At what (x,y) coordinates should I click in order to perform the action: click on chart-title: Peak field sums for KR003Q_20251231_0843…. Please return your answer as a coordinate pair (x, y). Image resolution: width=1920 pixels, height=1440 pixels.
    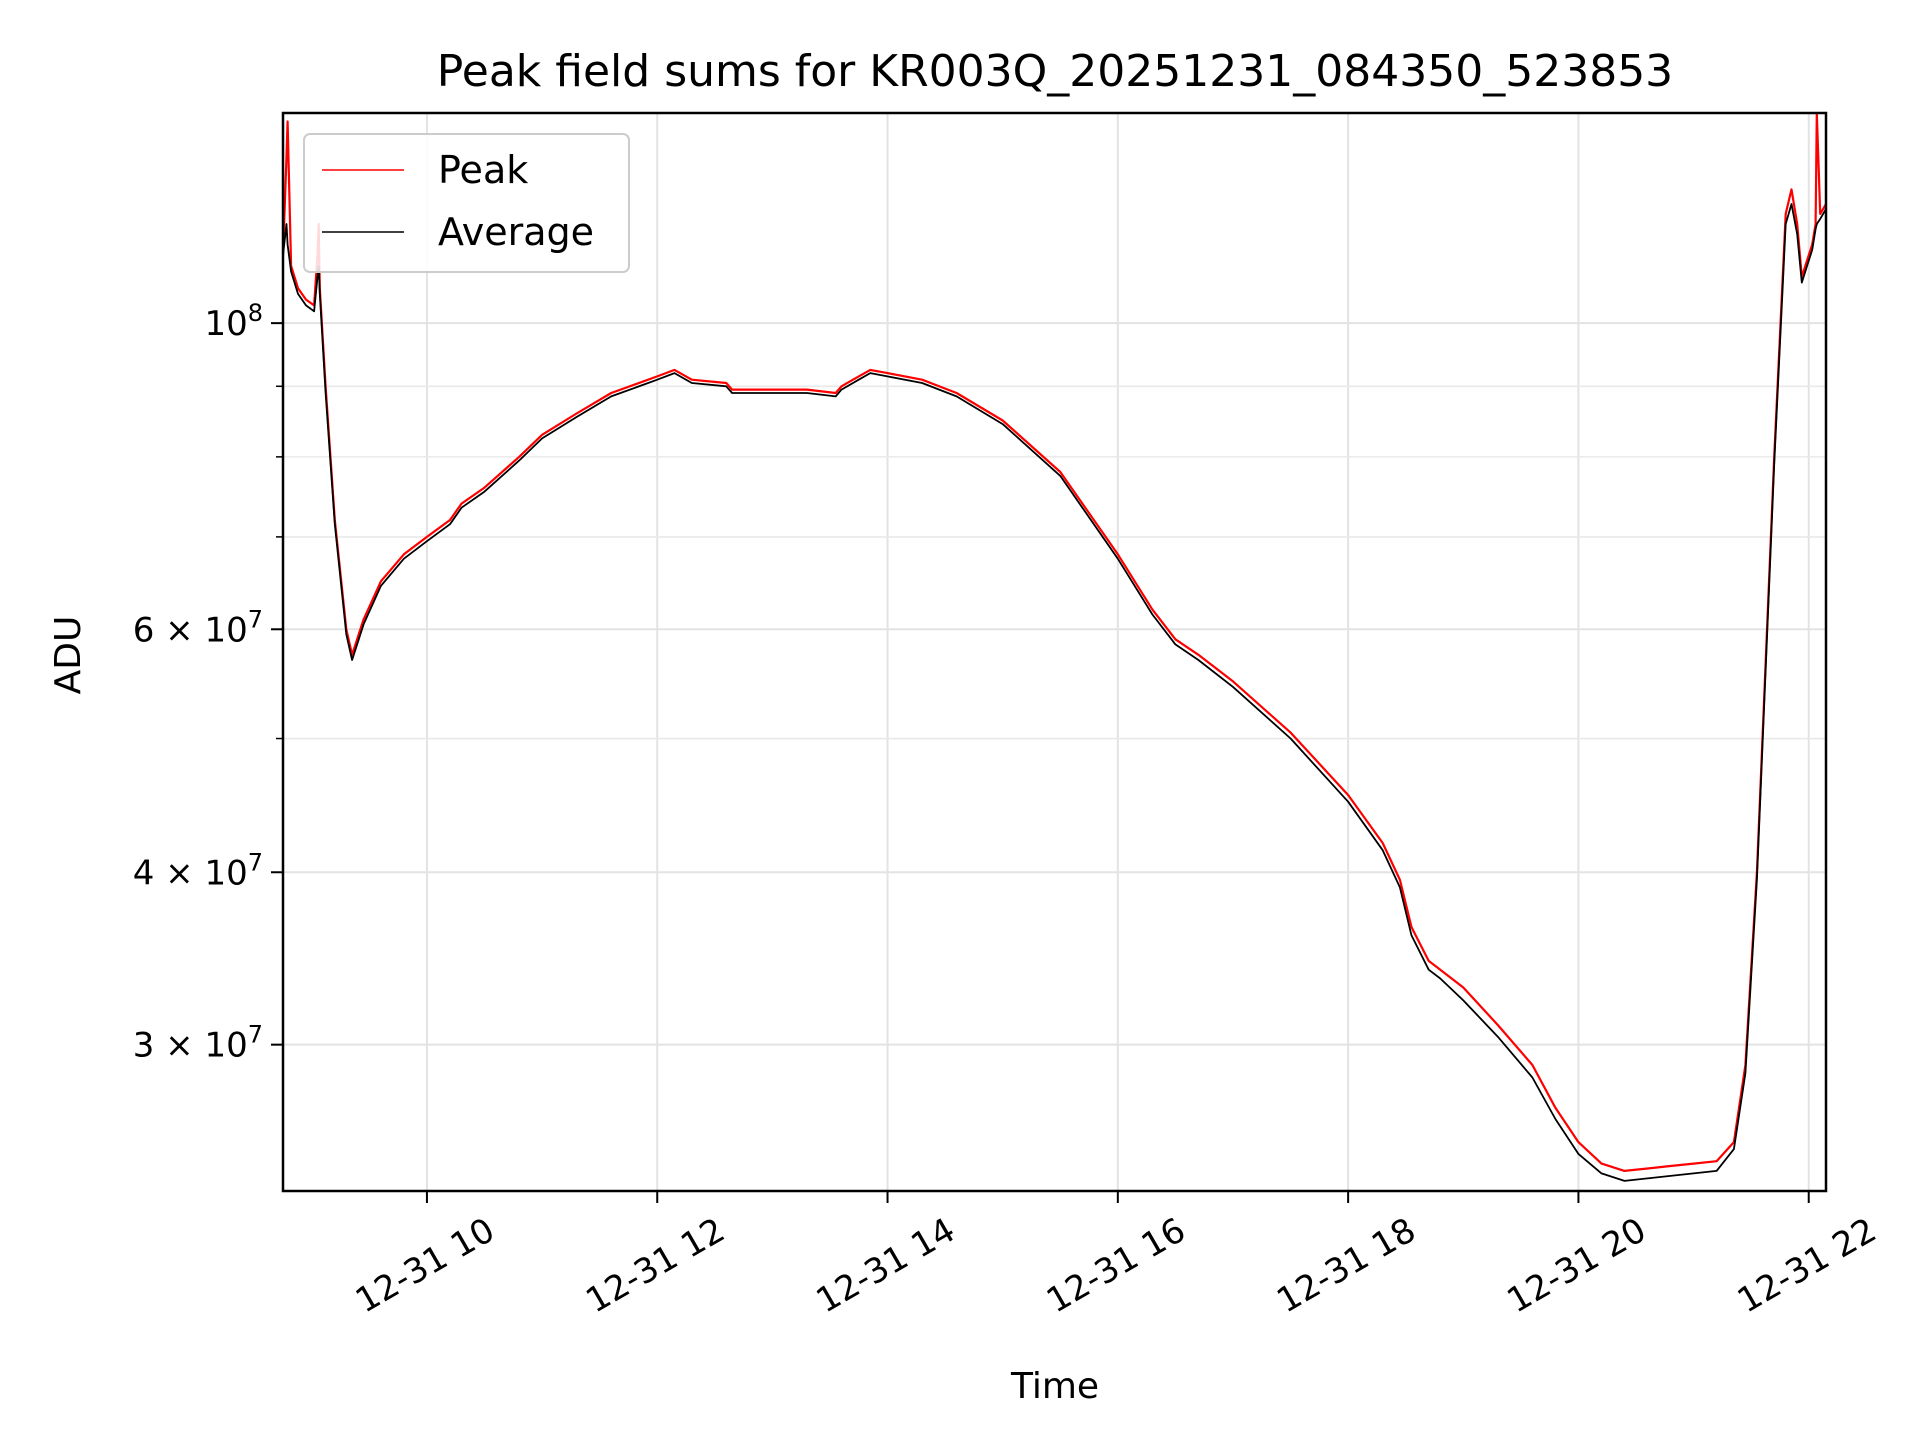
    Looking at the image, I should click on (1055, 71).